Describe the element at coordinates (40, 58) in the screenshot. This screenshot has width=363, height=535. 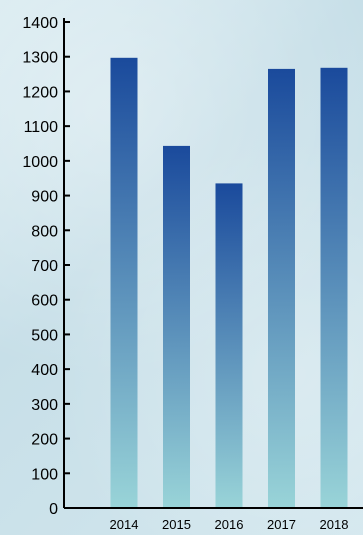
I see `y-tick-label-1300: 1300` at that location.